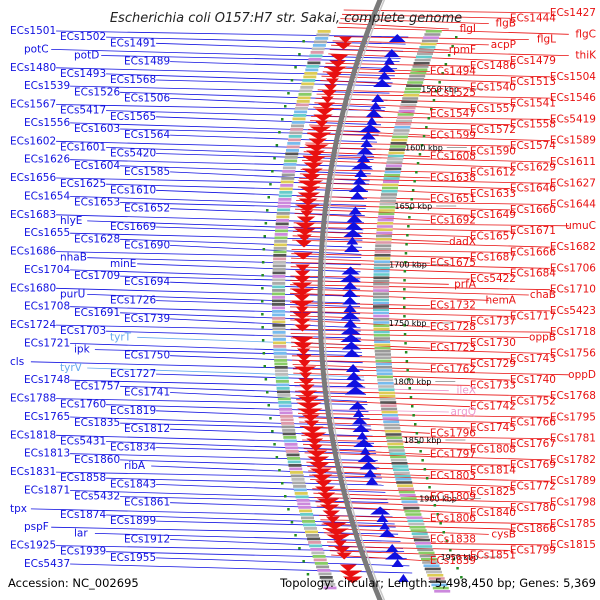 This screenshot has height=600, width=600. Describe the element at coordinates (47, 123) in the screenshot. I see `gene-label: ECs1556` at that location.